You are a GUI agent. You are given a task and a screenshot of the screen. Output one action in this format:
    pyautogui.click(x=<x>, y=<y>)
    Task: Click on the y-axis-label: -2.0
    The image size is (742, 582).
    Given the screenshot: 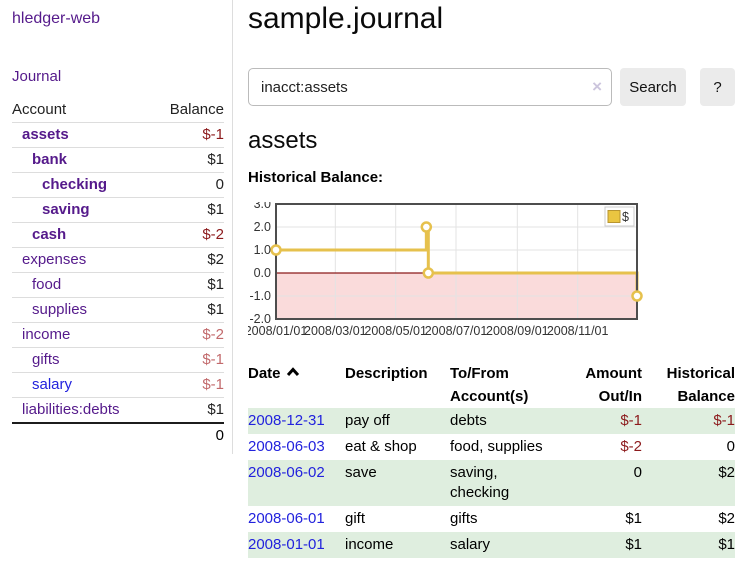 What is the action you would take?
    pyautogui.click(x=260, y=319)
    